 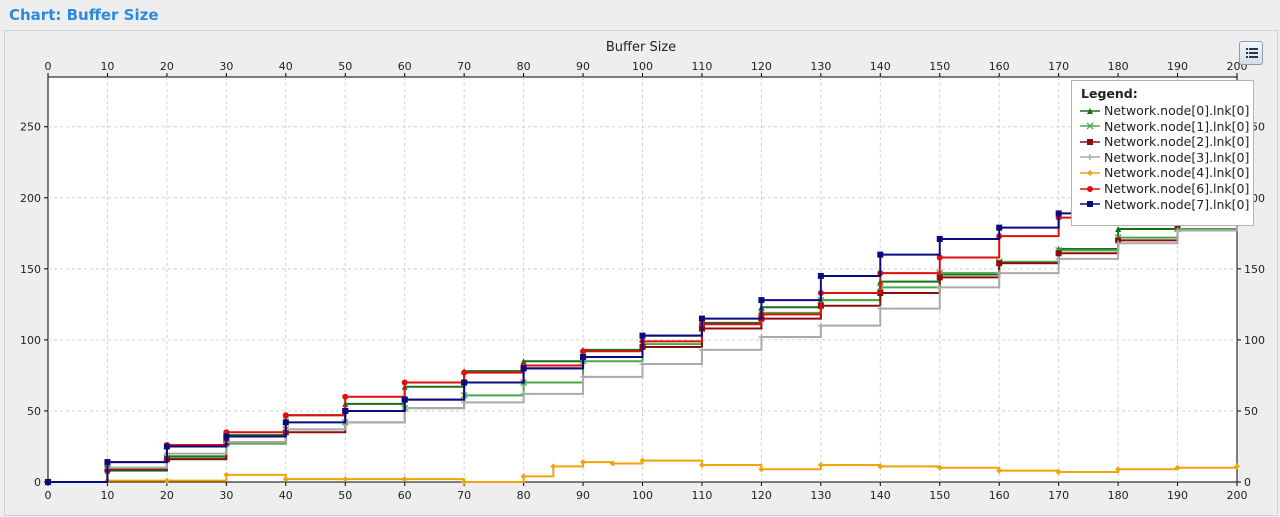 I want to click on x-tick-label-bottom: 90, so click(x=583, y=495).